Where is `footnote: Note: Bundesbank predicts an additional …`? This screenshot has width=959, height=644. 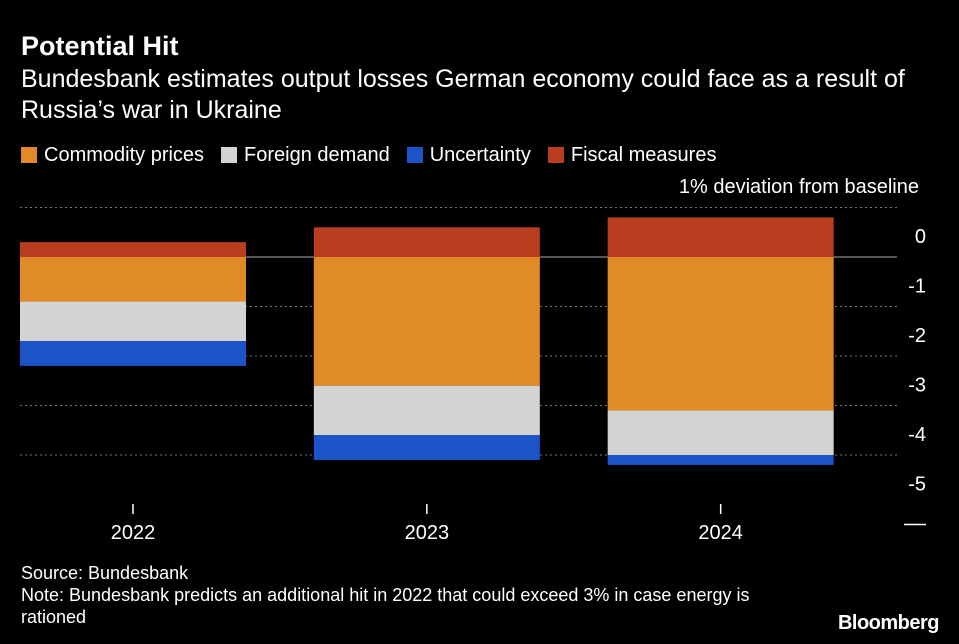 footnote: Note: Bundesbank predicts an additional … is located at coordinates (385, 606).